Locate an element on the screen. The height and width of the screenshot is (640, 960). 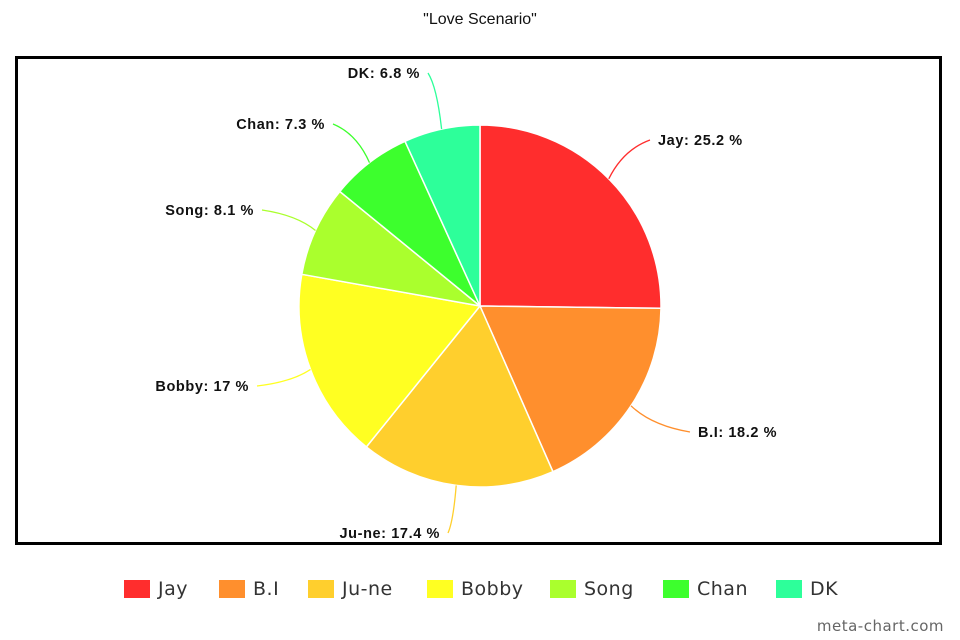
pie-slice-jay is located at coordinates (570, 217).